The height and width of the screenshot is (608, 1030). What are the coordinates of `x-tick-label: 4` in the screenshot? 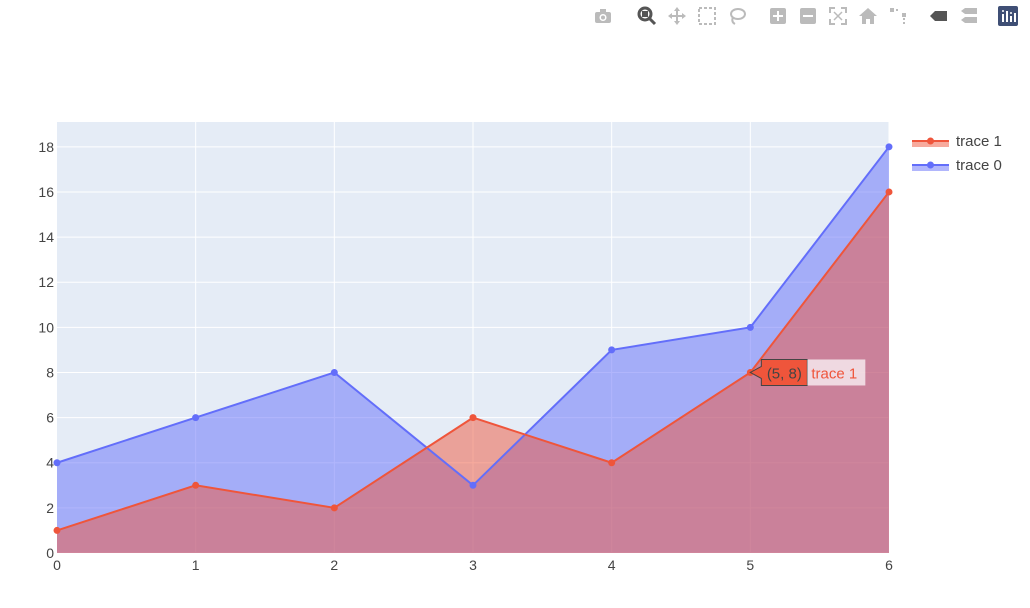 It's located at (612, 565).